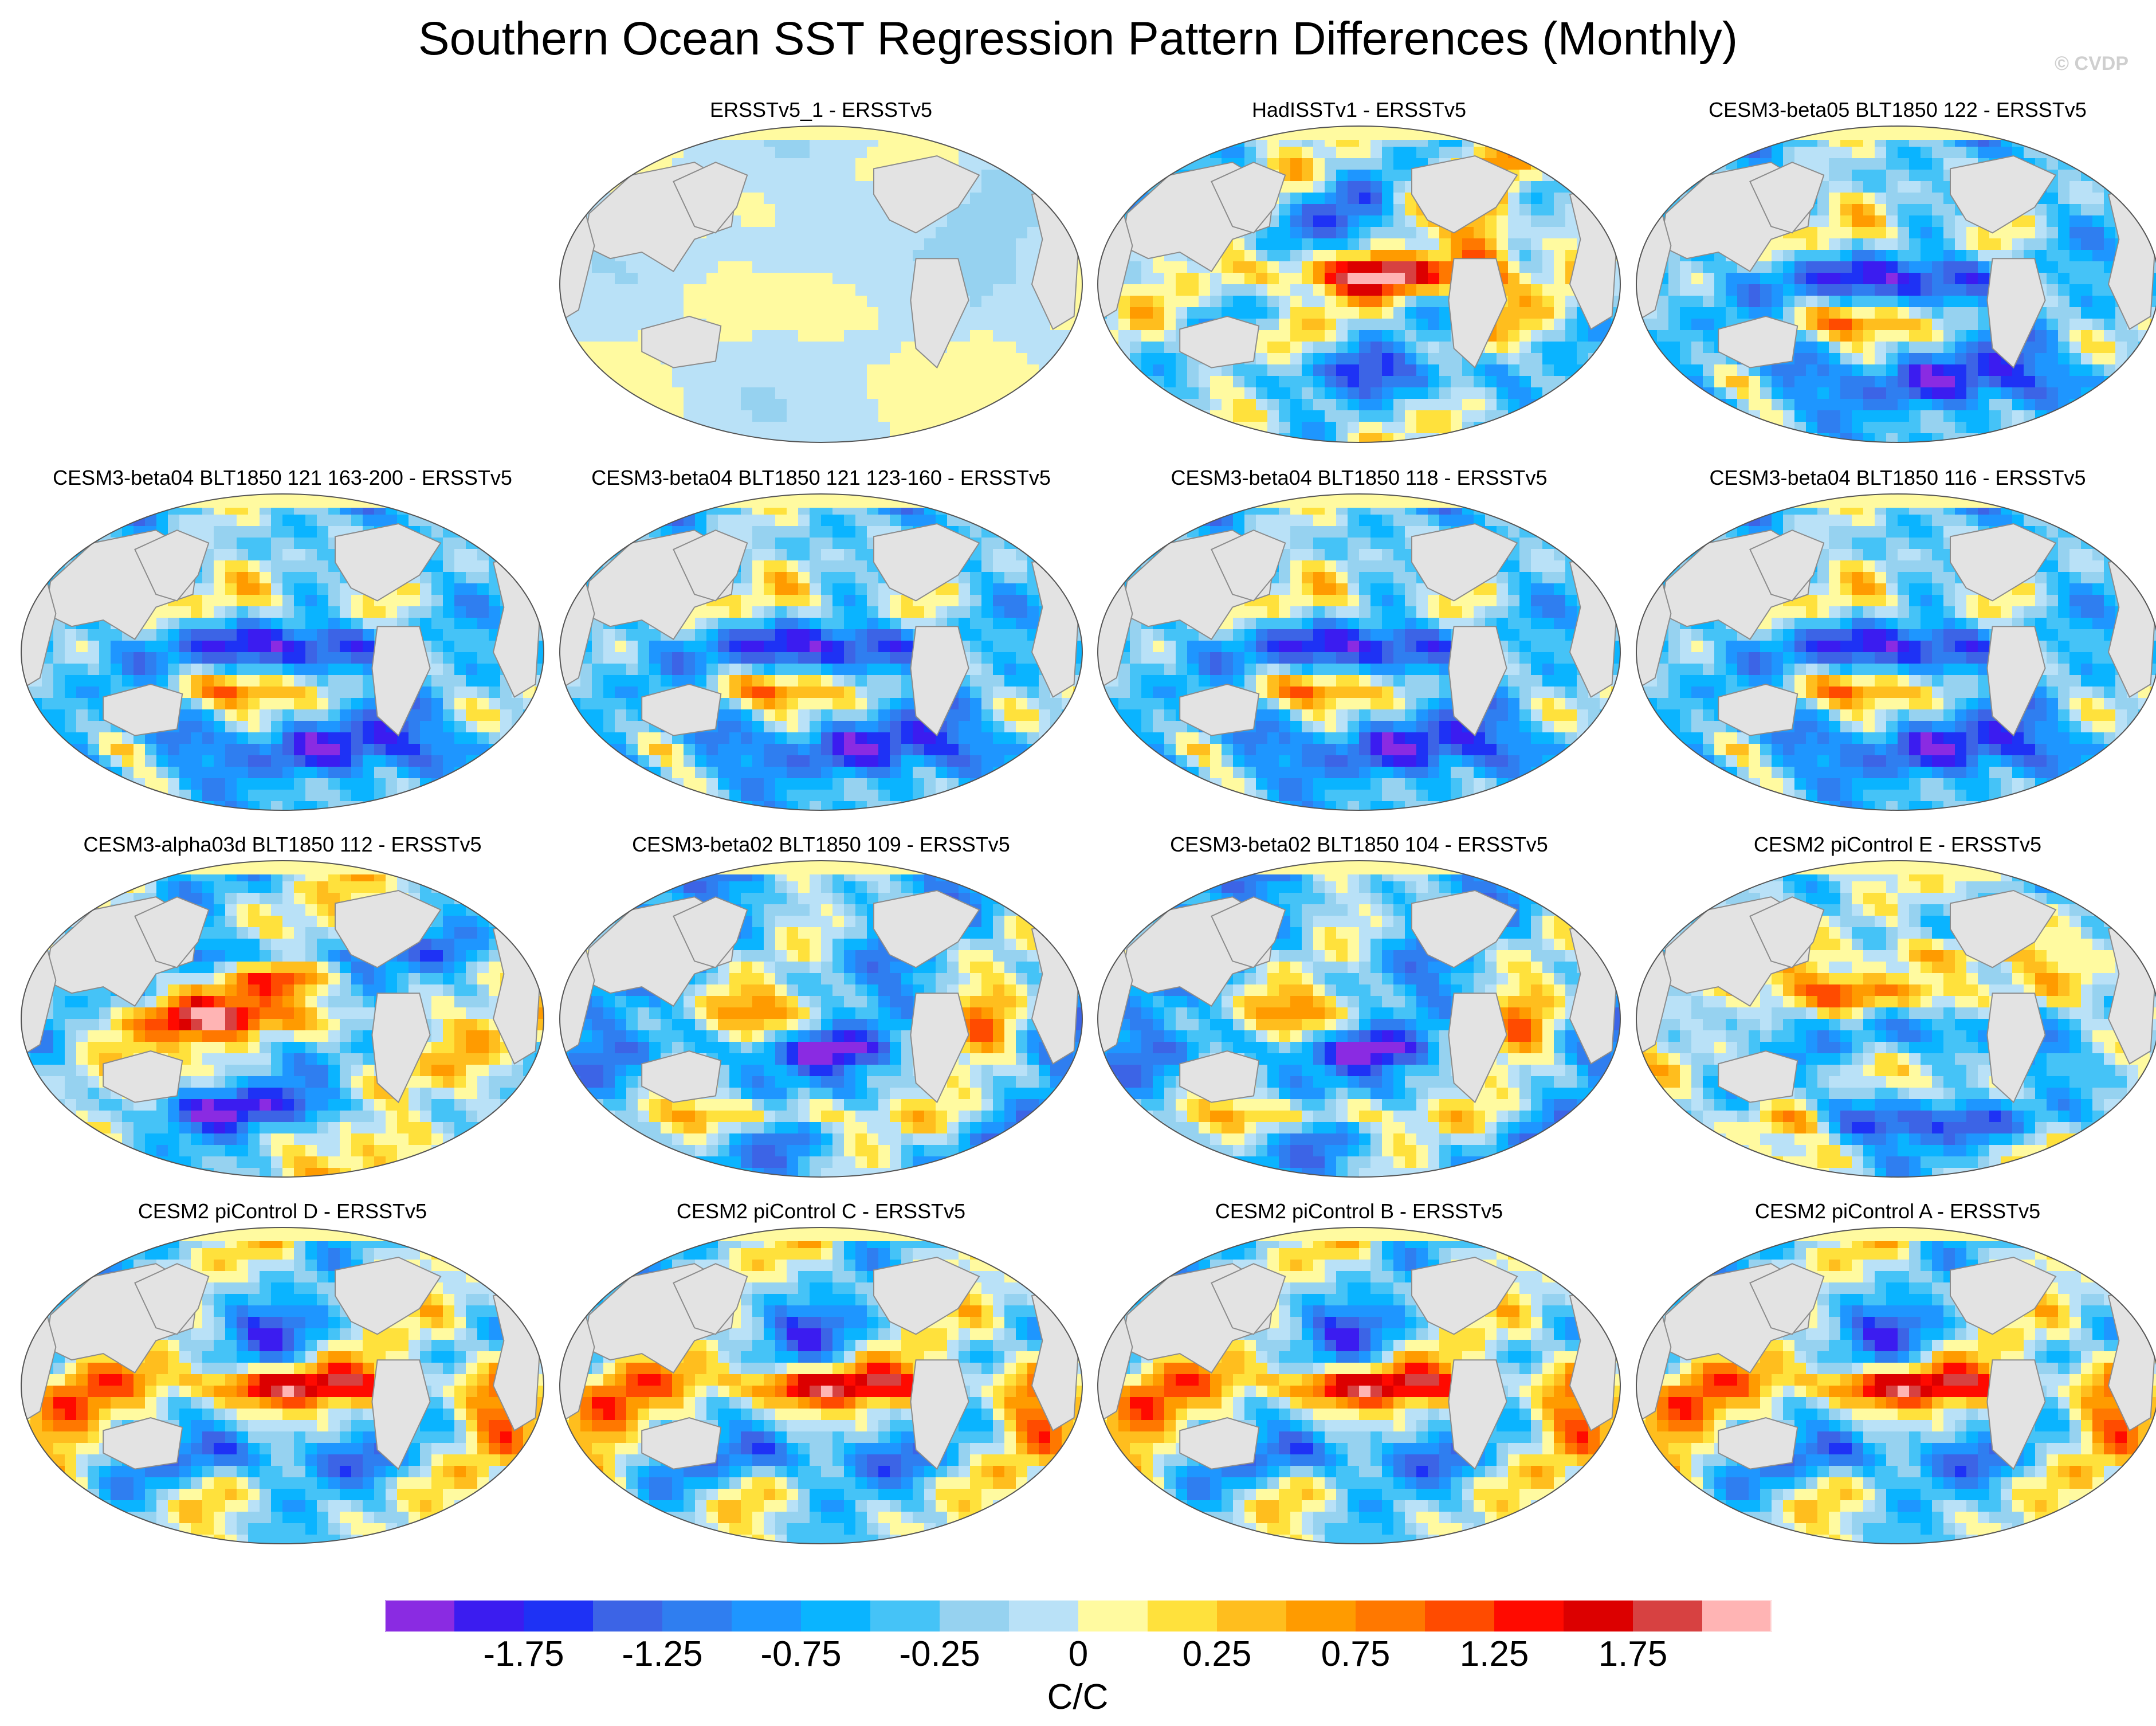 This screenshot has width=2156, height=1726. Describe the element at coordinates (801, 1654) in the screenshot. I see `colorbar-tick-label: -0.75` at that location.